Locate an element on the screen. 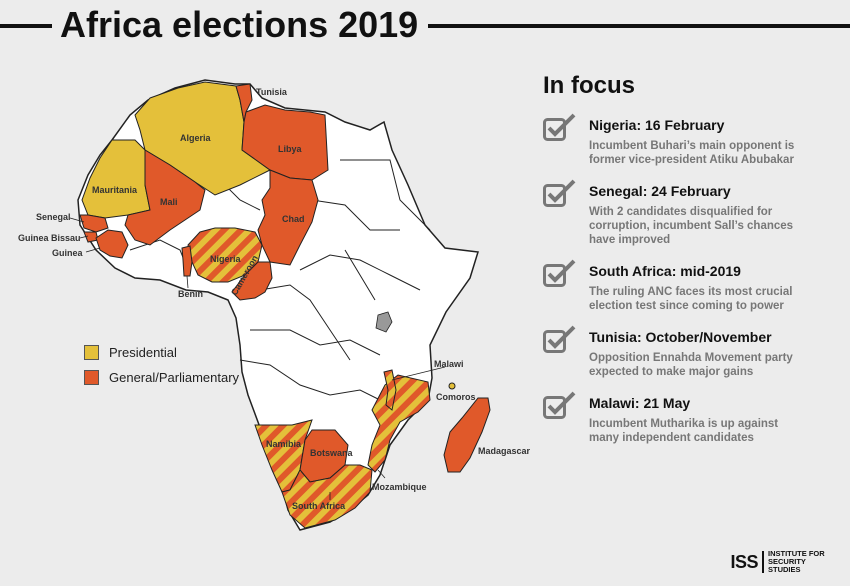  label-mali: Mali is located at coordinates (169, 202).